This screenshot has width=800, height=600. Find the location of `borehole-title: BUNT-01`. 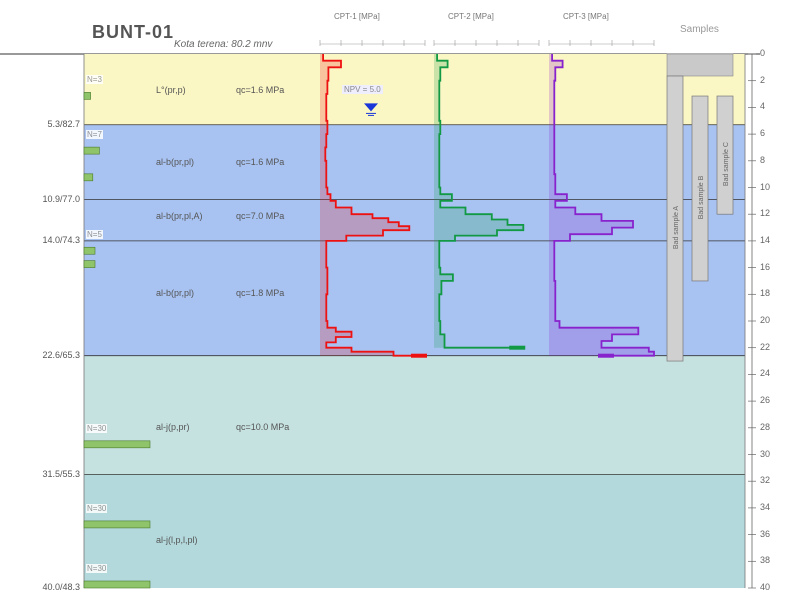

borehole-title: BUNT-01 is located at coordinates (133, 32).